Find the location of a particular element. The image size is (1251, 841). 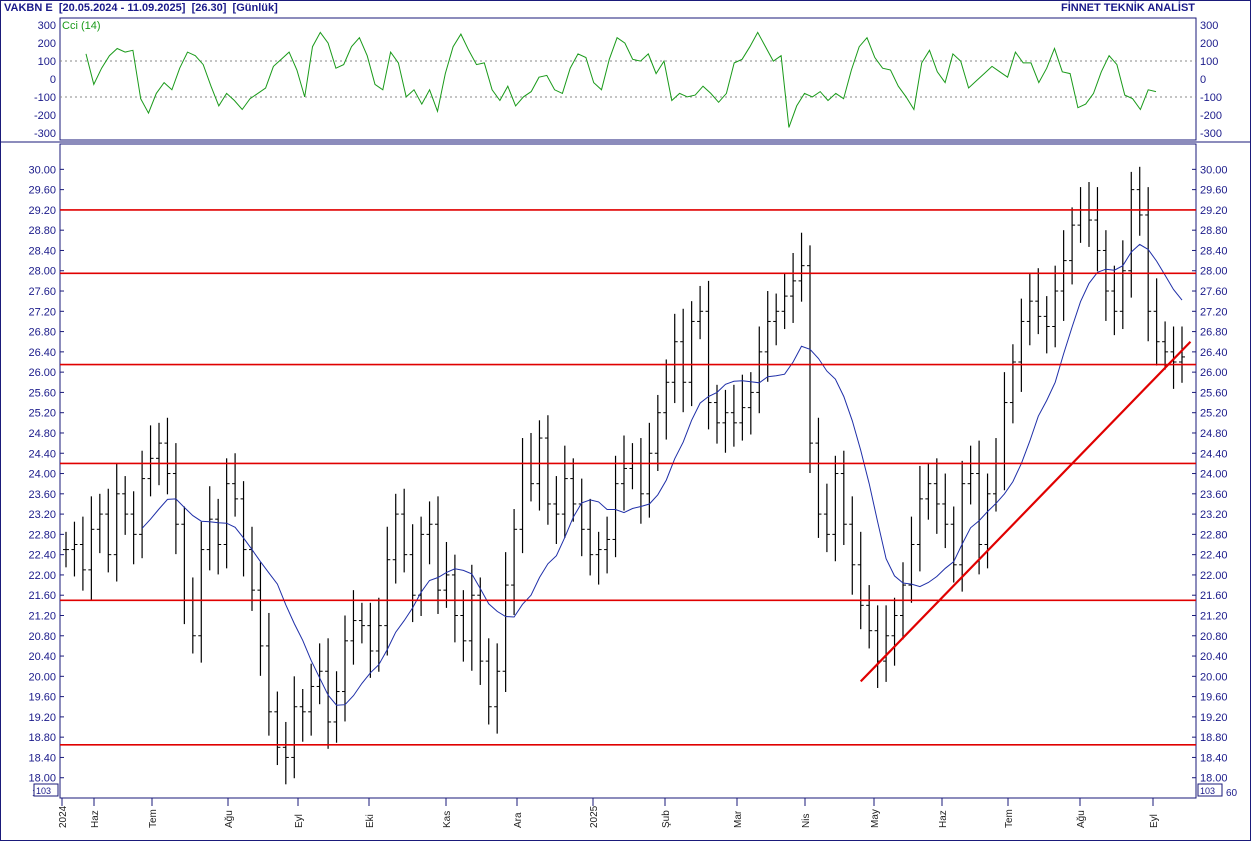

price-tick-right: 27.20 is located at coordinates (1214, 312).